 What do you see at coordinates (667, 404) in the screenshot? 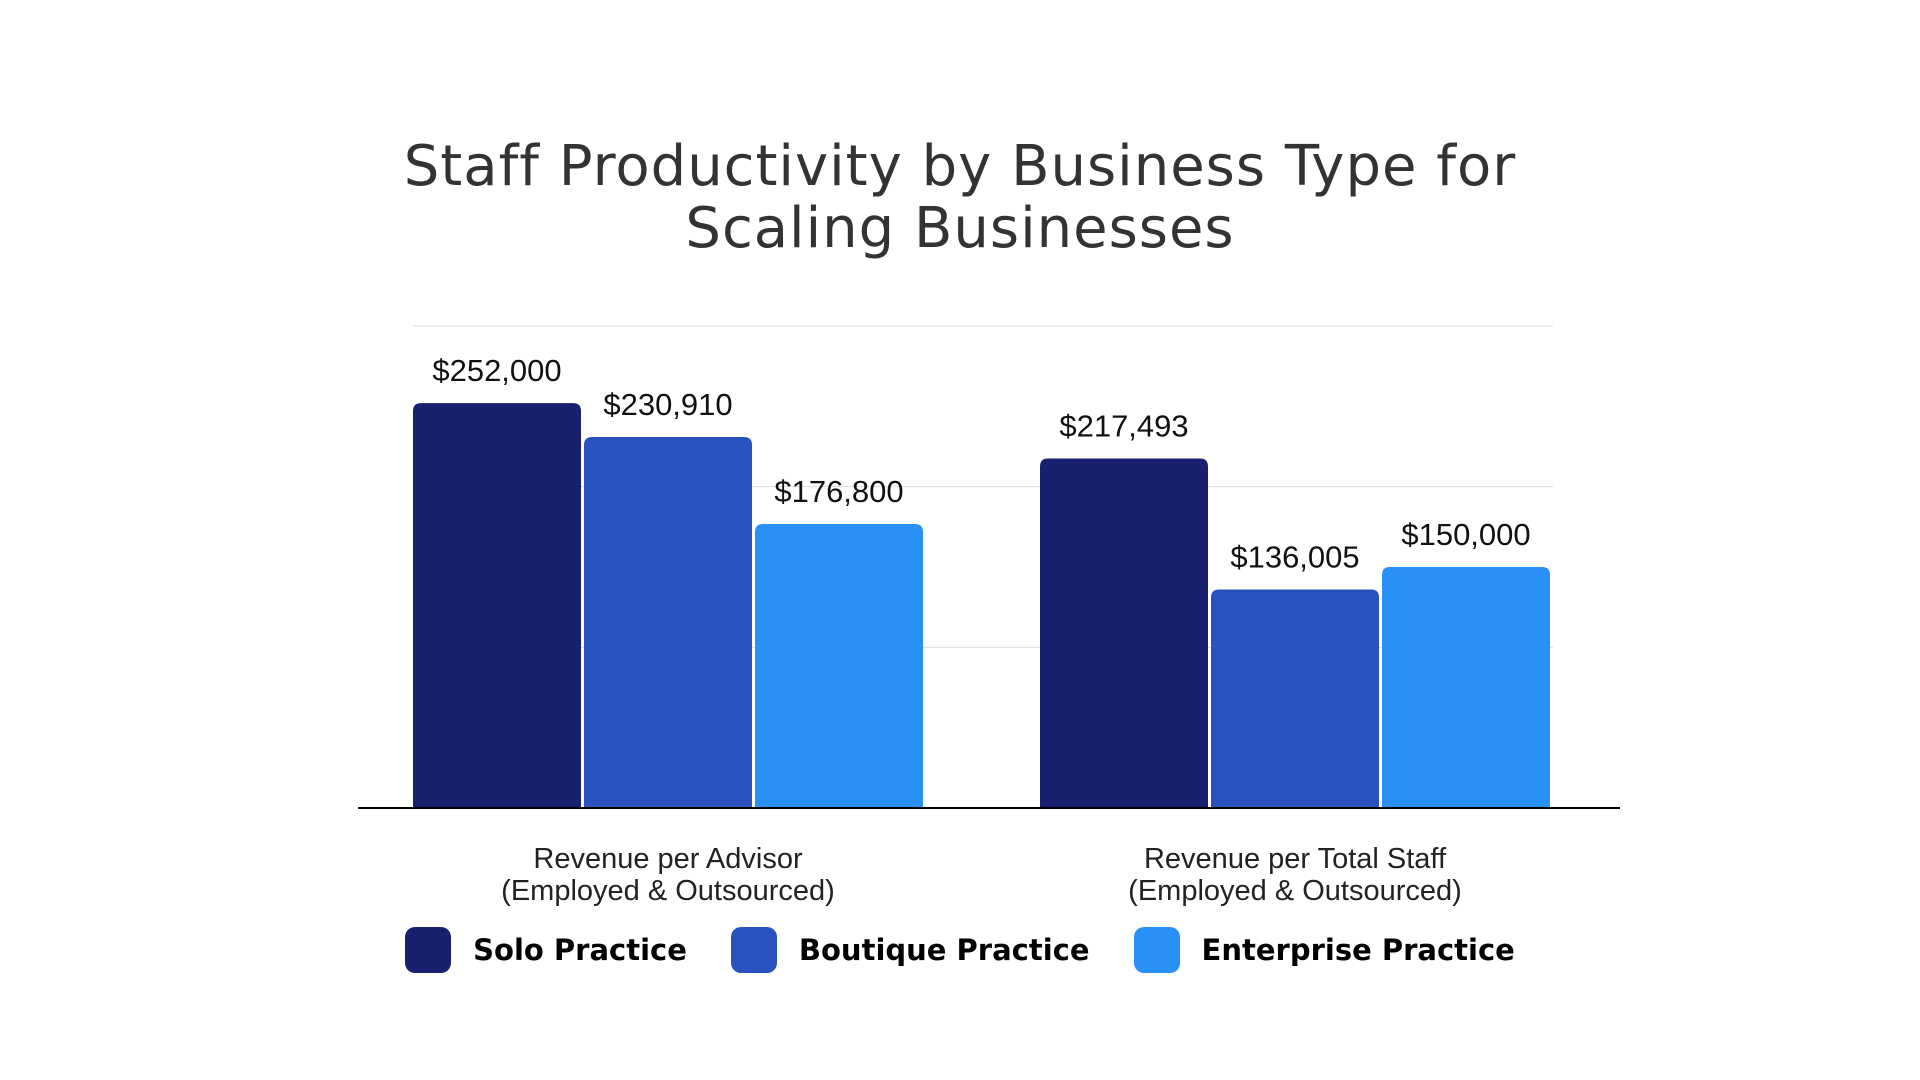
I see `value-label-1-0: $230,910` at bounding box center [667, 404].